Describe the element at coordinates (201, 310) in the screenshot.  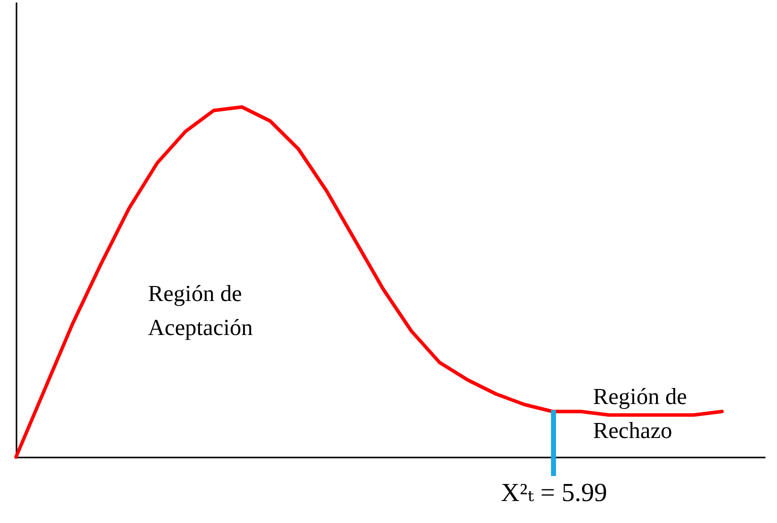
I see `annotation: Región de Aceptación` at that location.